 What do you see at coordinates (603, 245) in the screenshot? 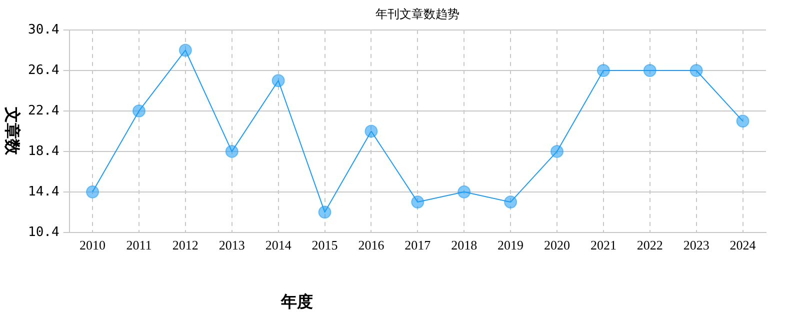
I see `x-tick-label: 2021` at bounding box center [603, 245].